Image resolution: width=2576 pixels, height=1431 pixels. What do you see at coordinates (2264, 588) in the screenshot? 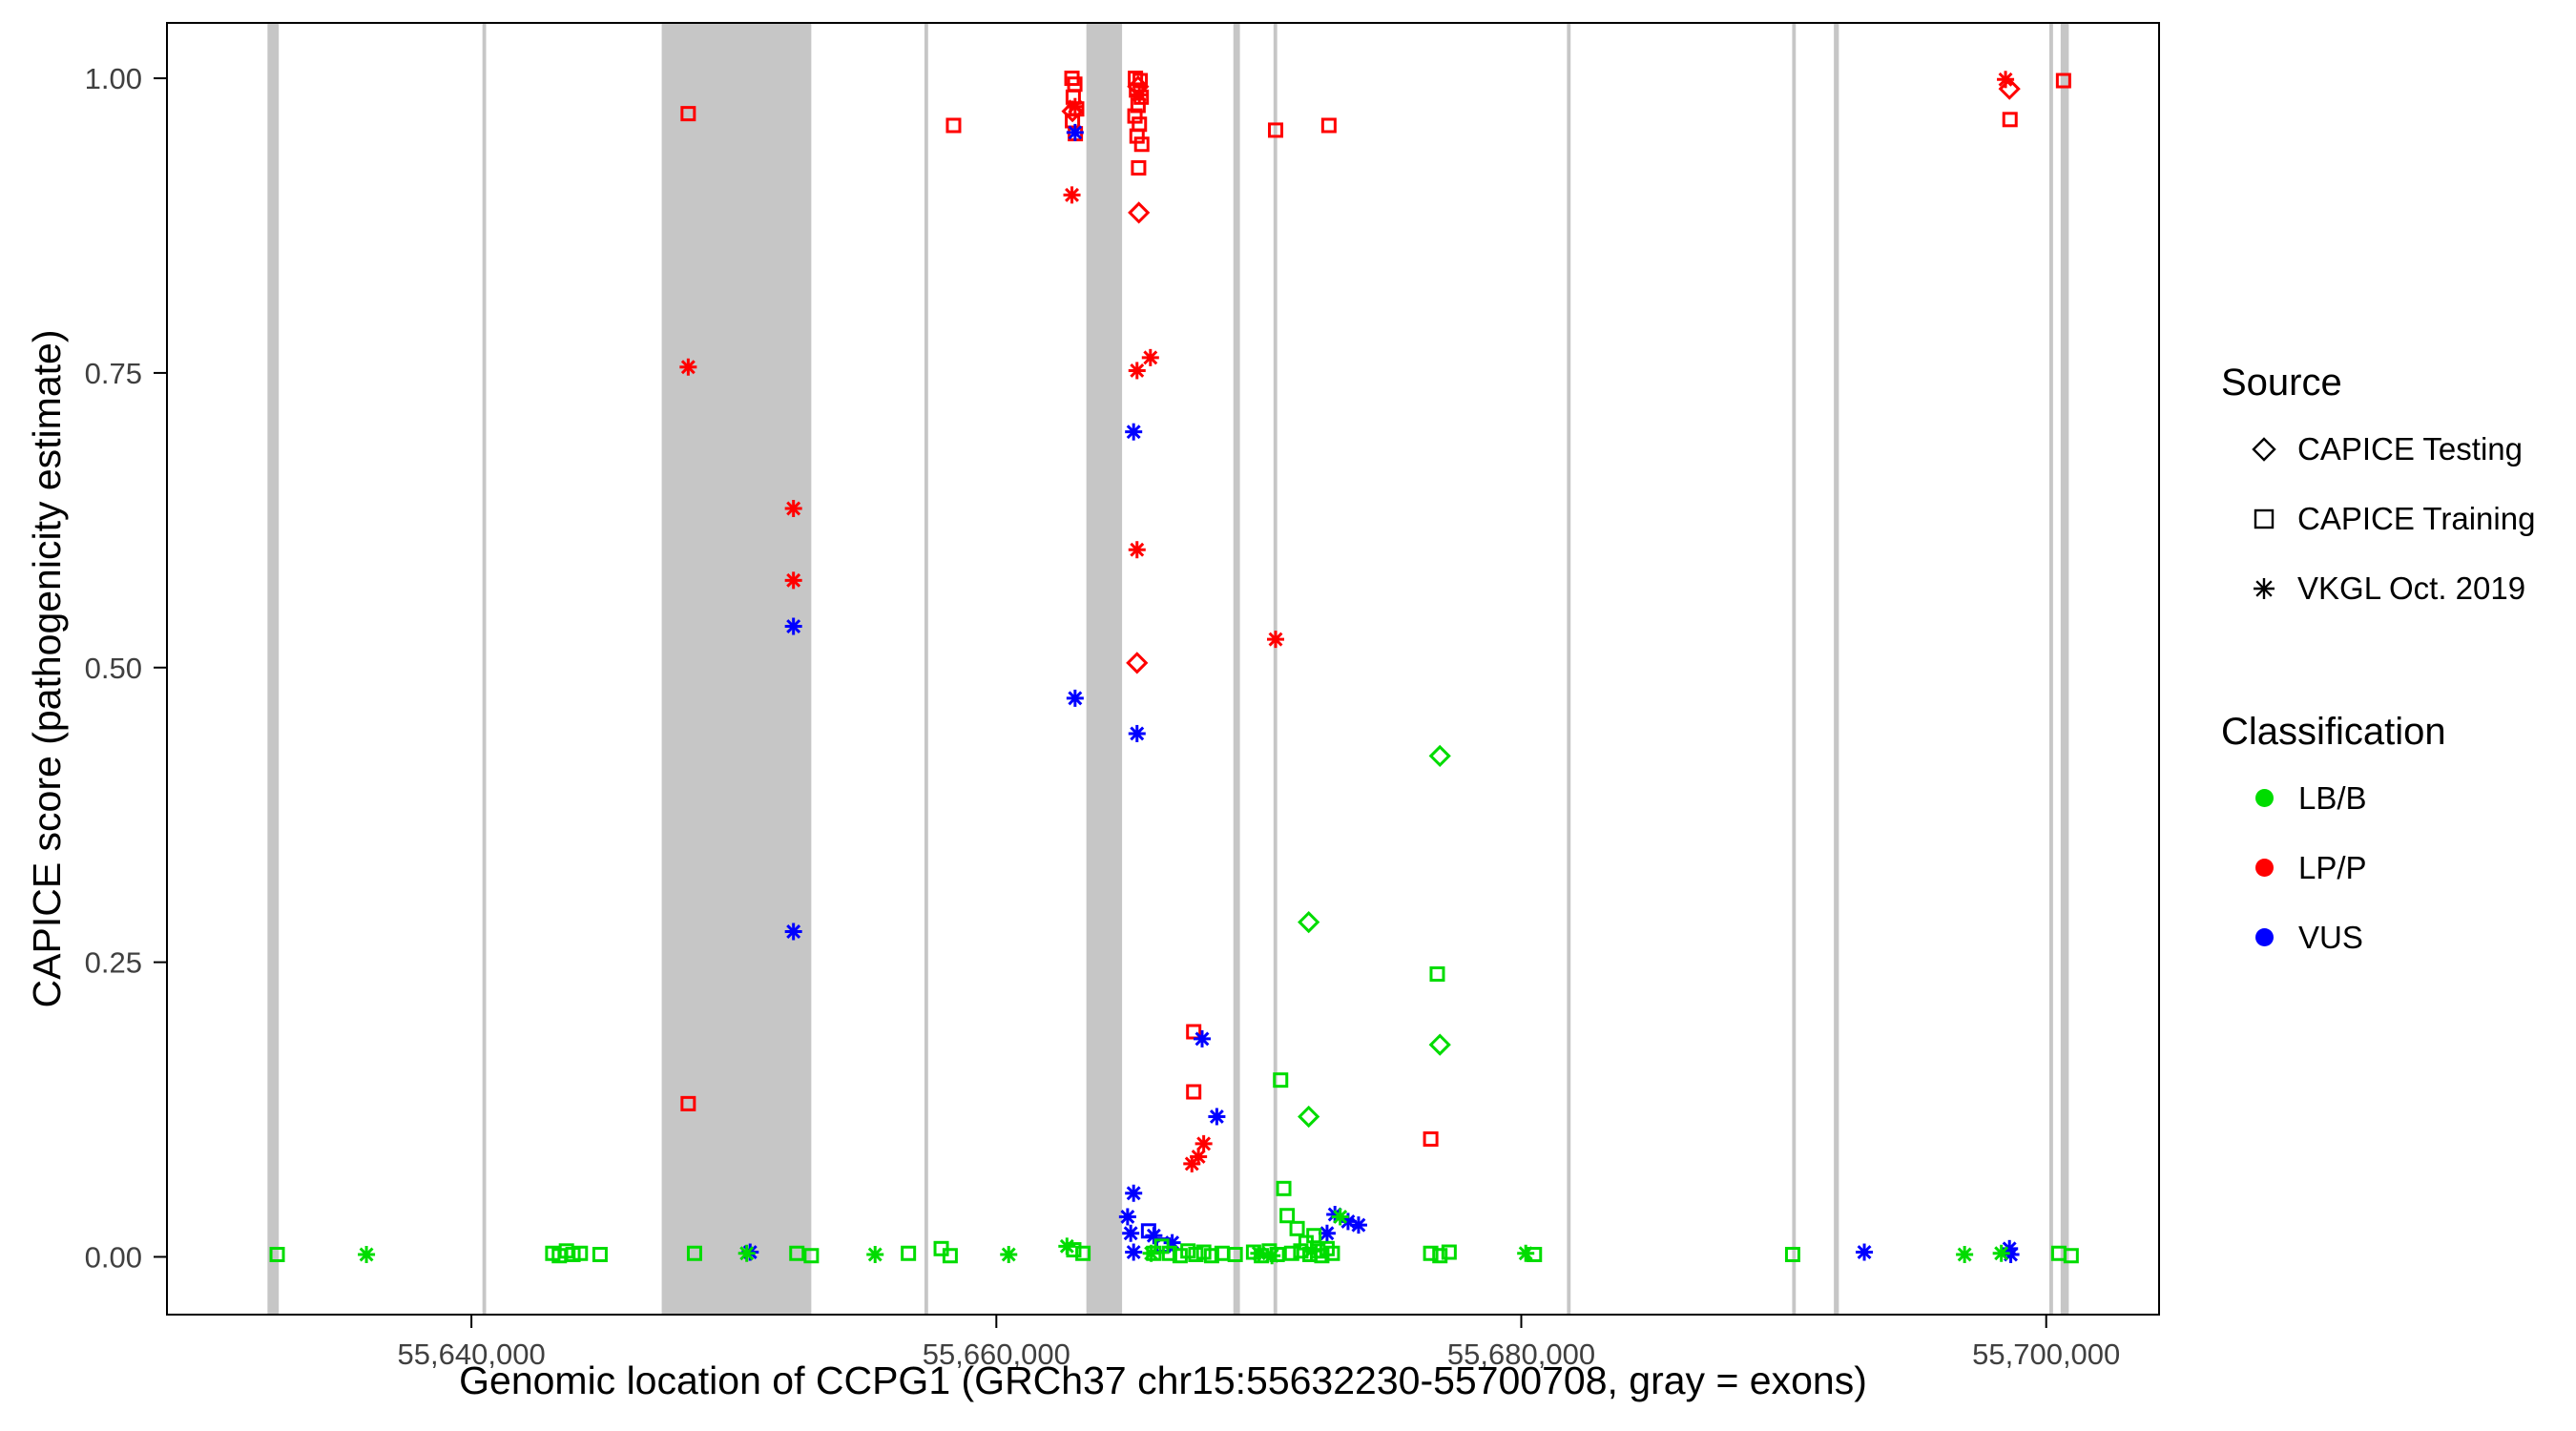
I see `asterisk-icon` at bounding box center [2264, 588].